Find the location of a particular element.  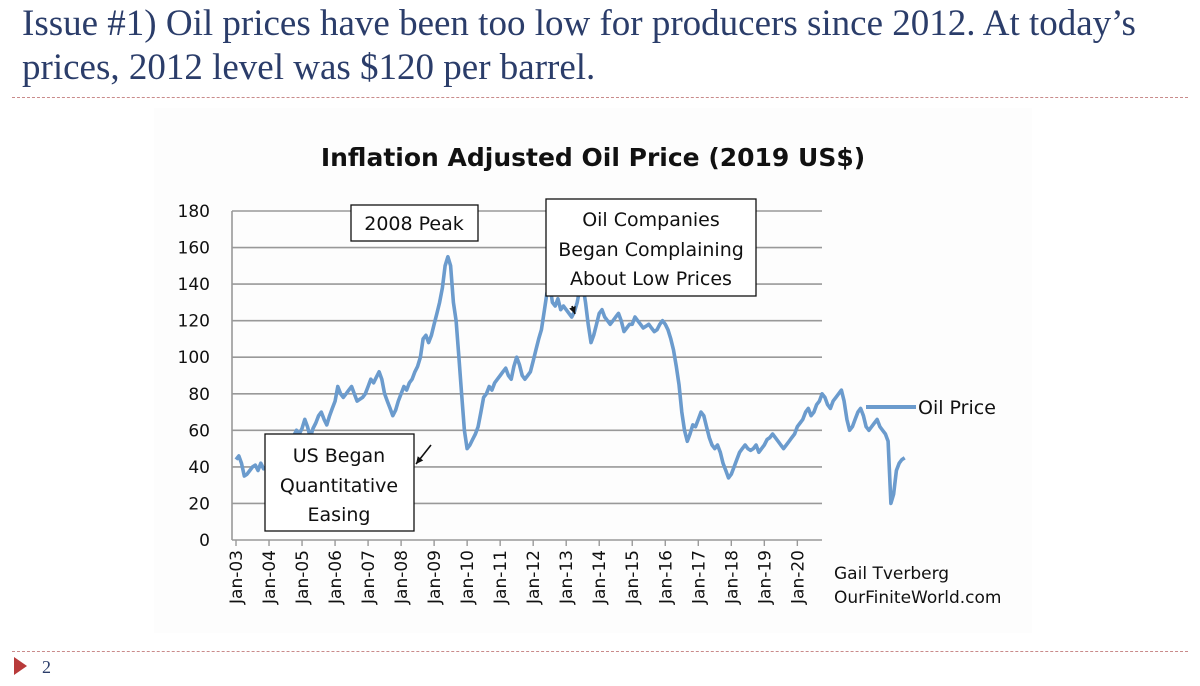

x-tick-label: Jan-18 is located at coordinates (732, 577).